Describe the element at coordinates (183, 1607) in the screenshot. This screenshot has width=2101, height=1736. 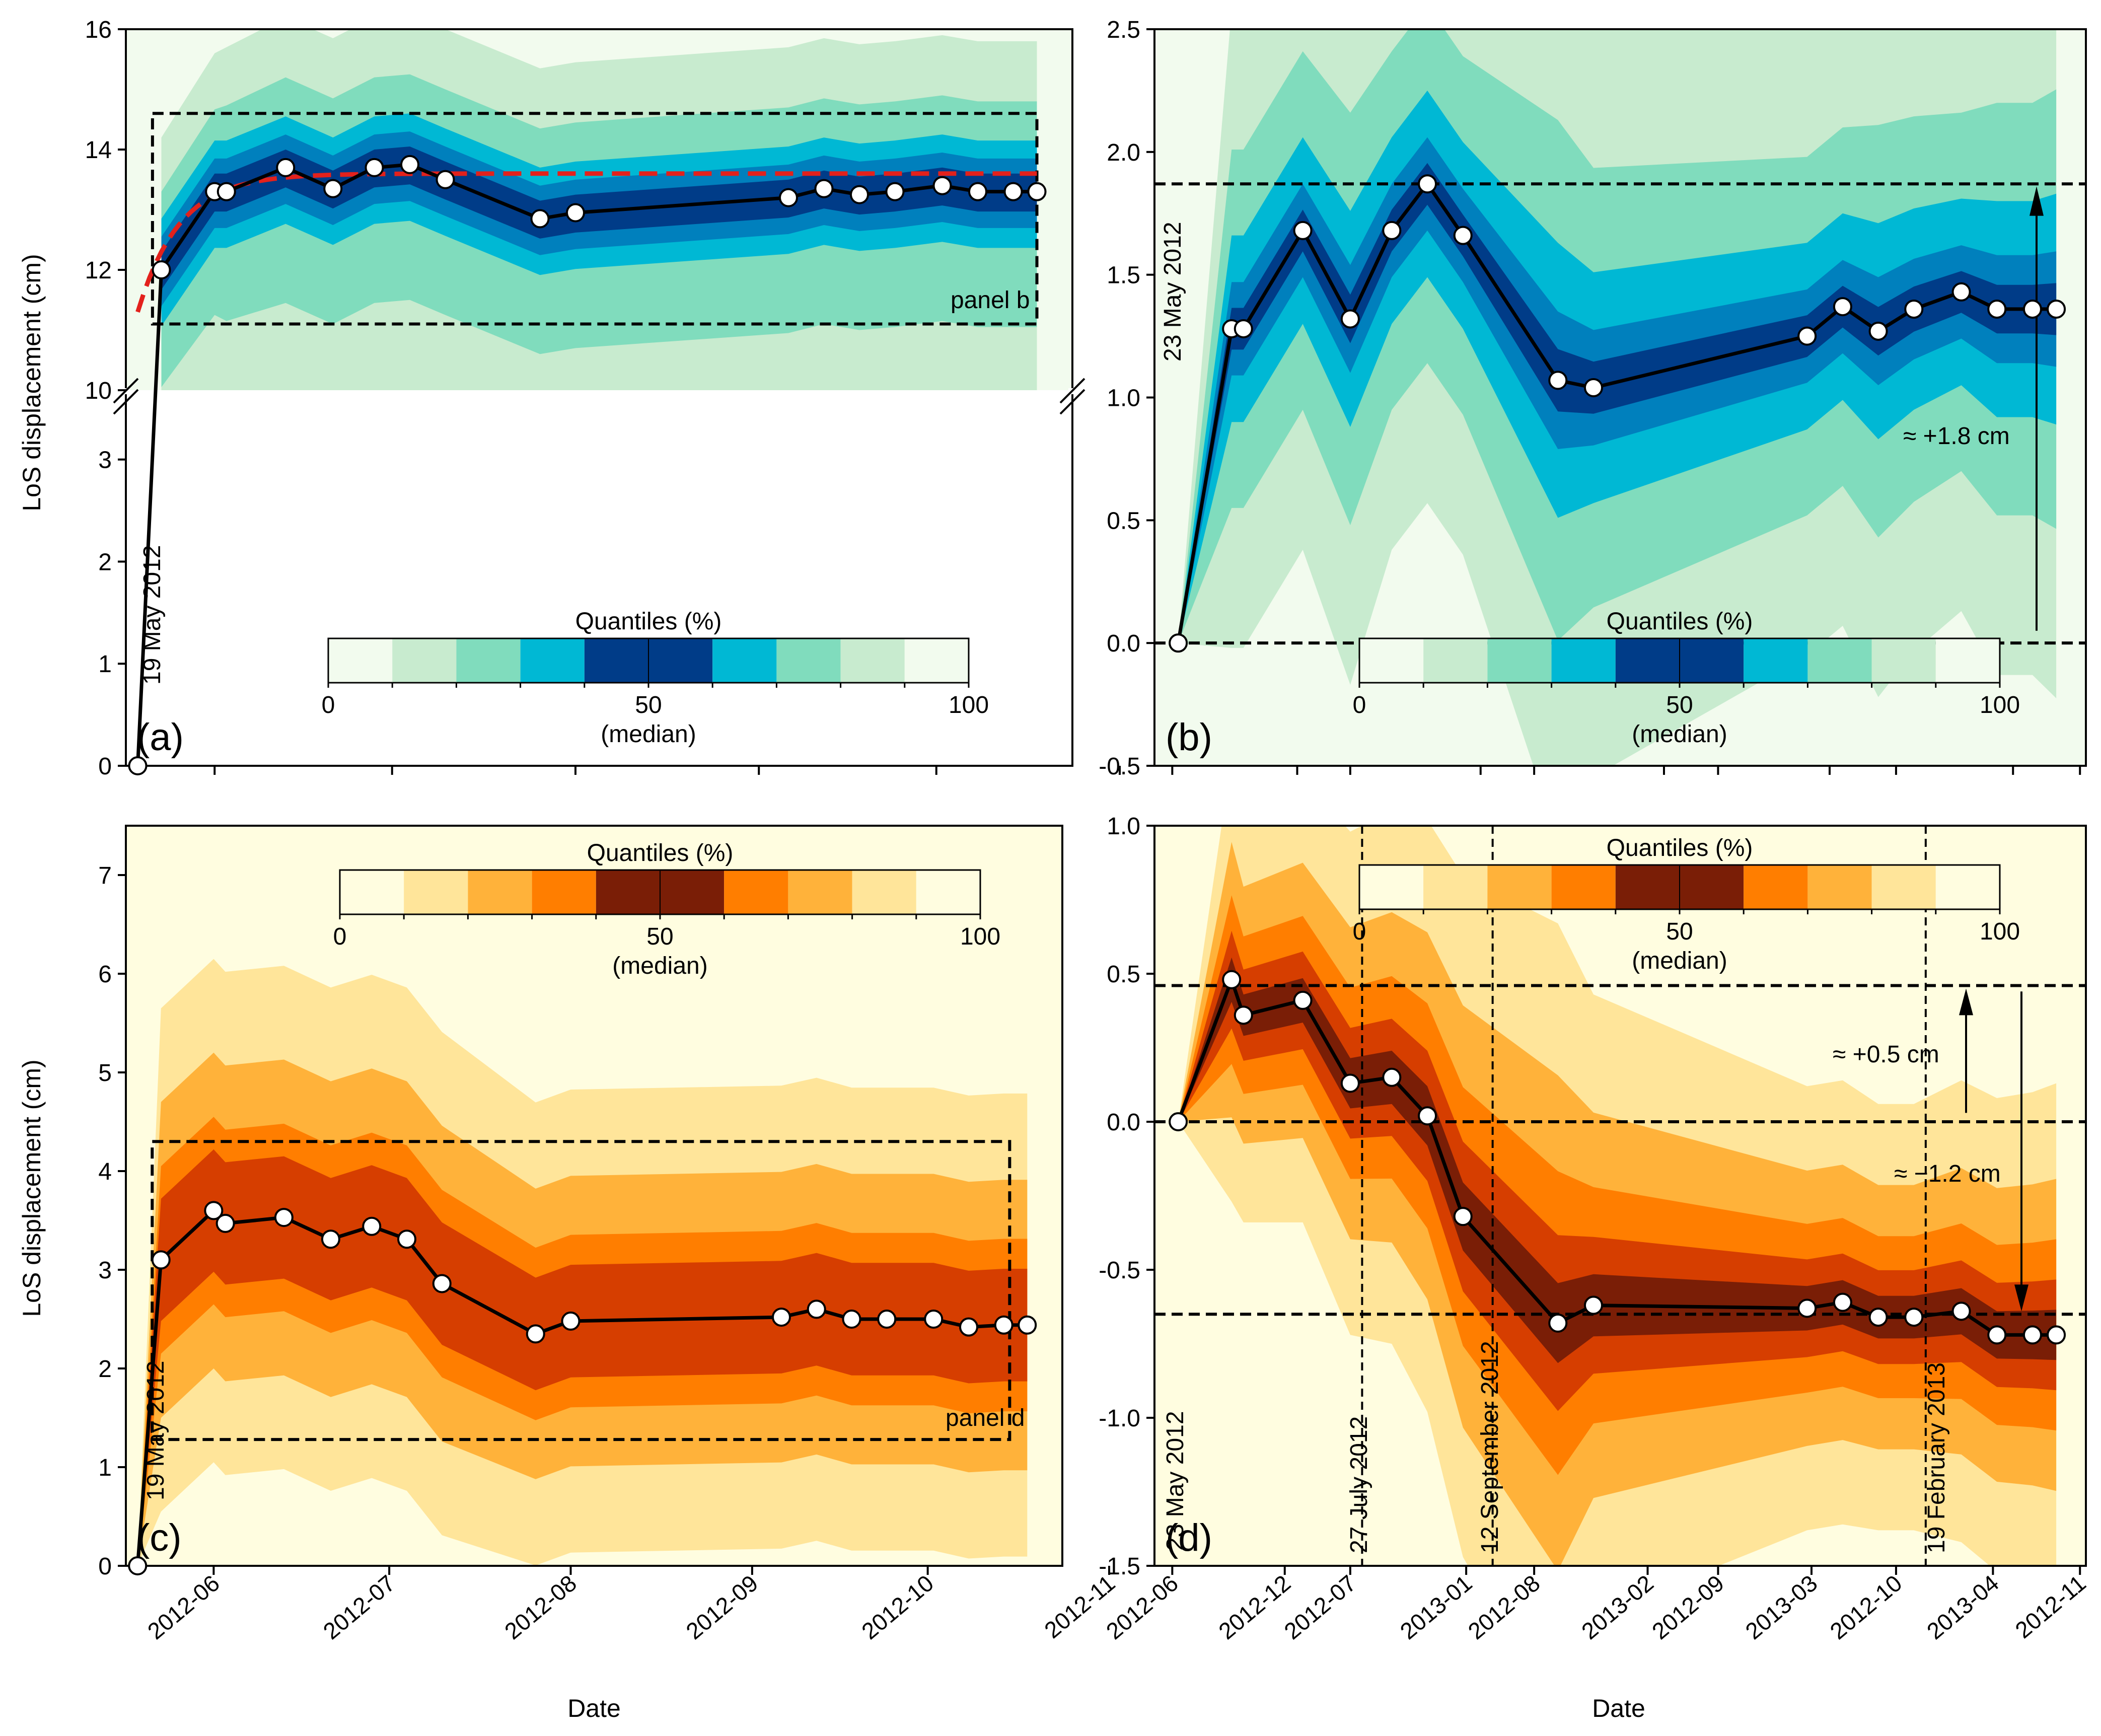
I see `x-tick-label: 2012-06` at that location.